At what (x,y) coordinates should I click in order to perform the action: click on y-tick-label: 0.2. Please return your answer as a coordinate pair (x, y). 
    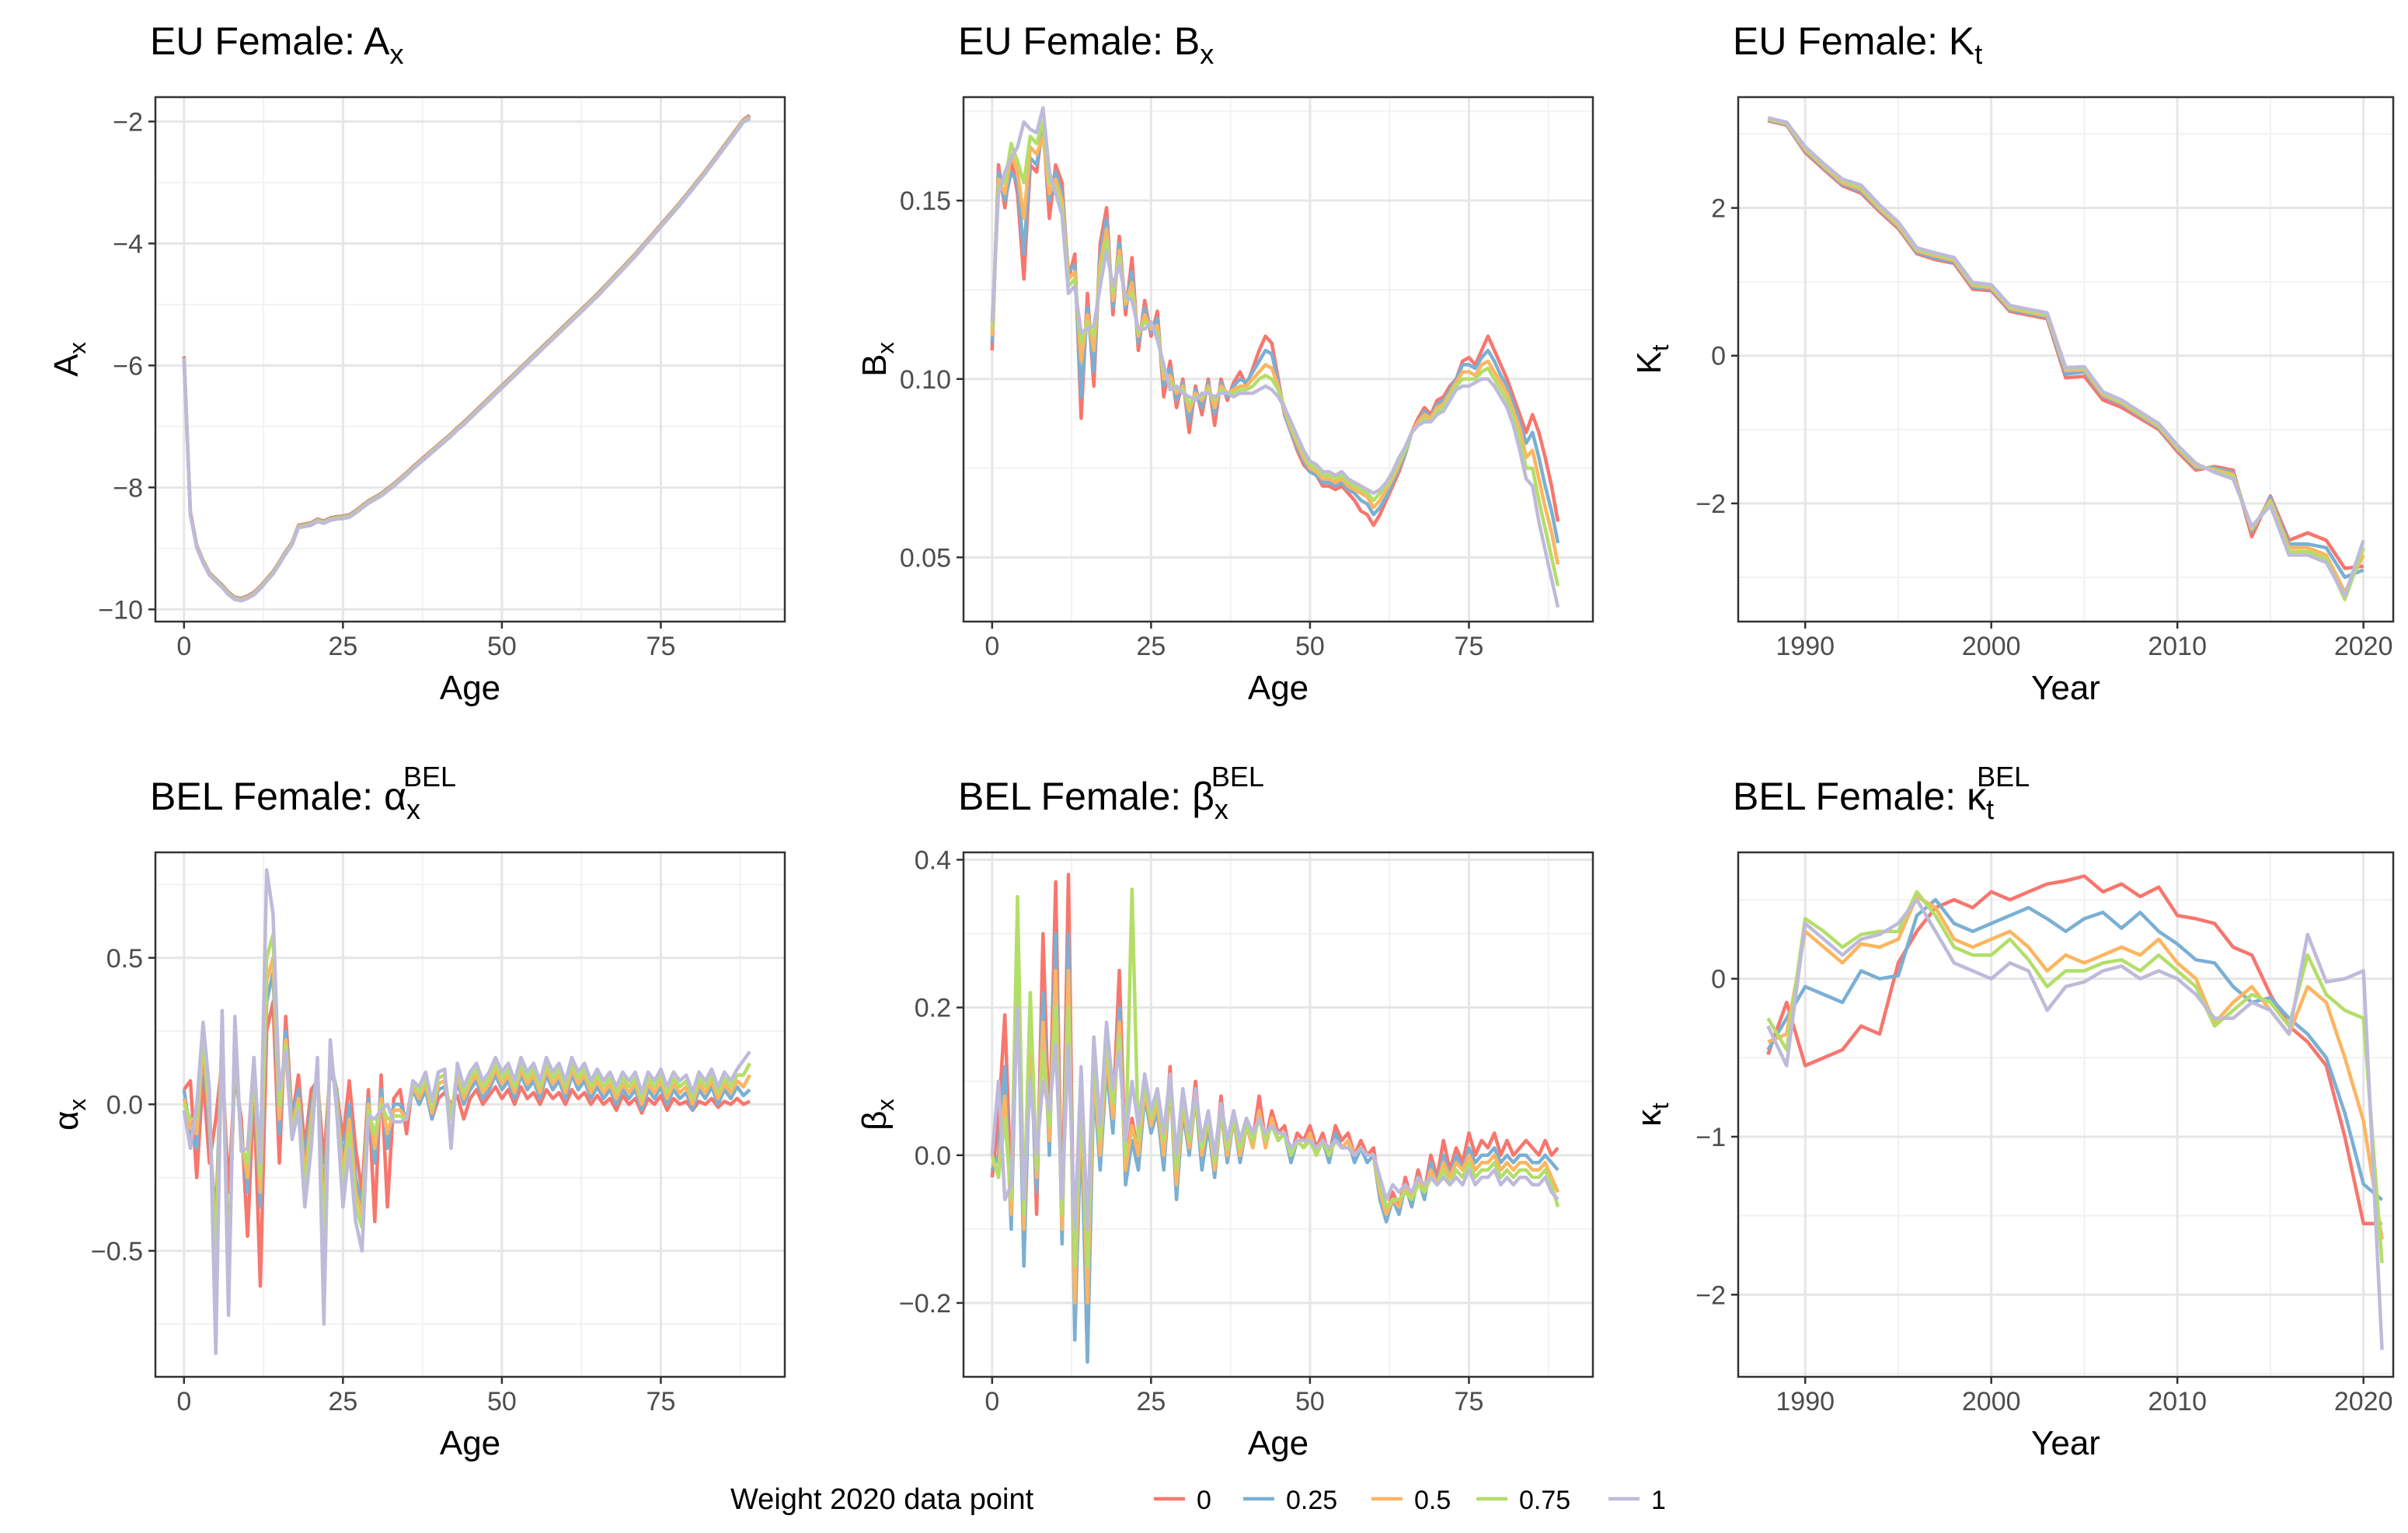
    Looking at the image, I should click on (933, 1008).